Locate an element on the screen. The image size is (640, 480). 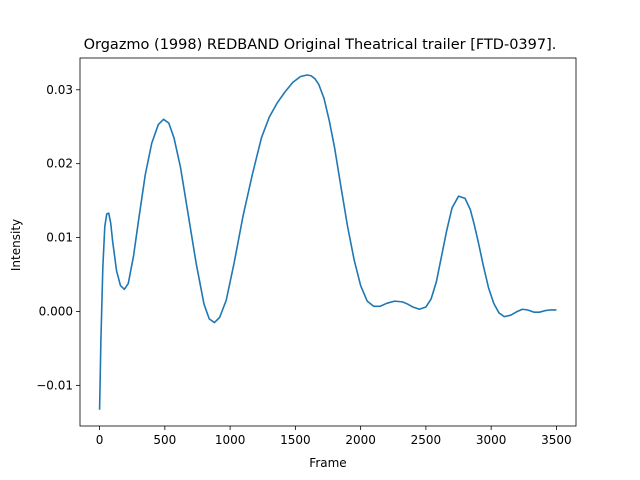
x-tick-label: 2500 is located at coordinates (426, 440).